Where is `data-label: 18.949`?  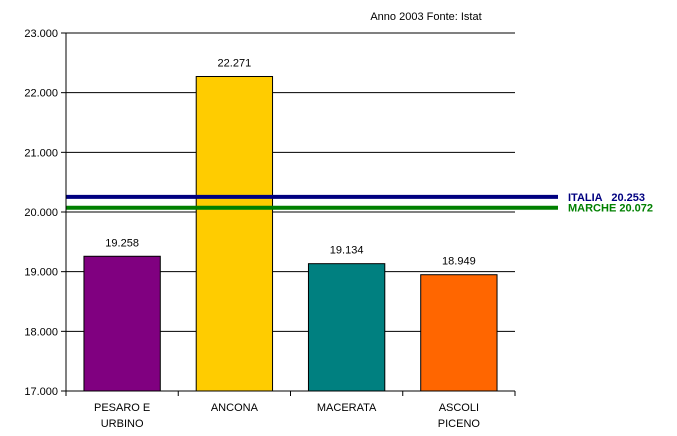 data-label: 18.949 is located at coordinates (459, 262).